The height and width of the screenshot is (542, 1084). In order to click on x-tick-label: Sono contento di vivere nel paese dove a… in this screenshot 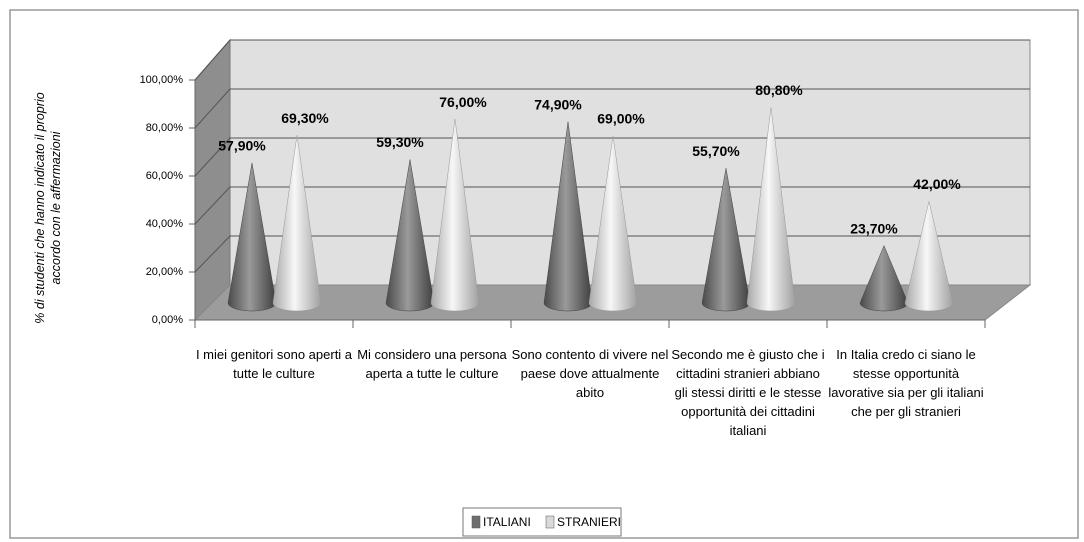, I will do `click(590, 373)`.